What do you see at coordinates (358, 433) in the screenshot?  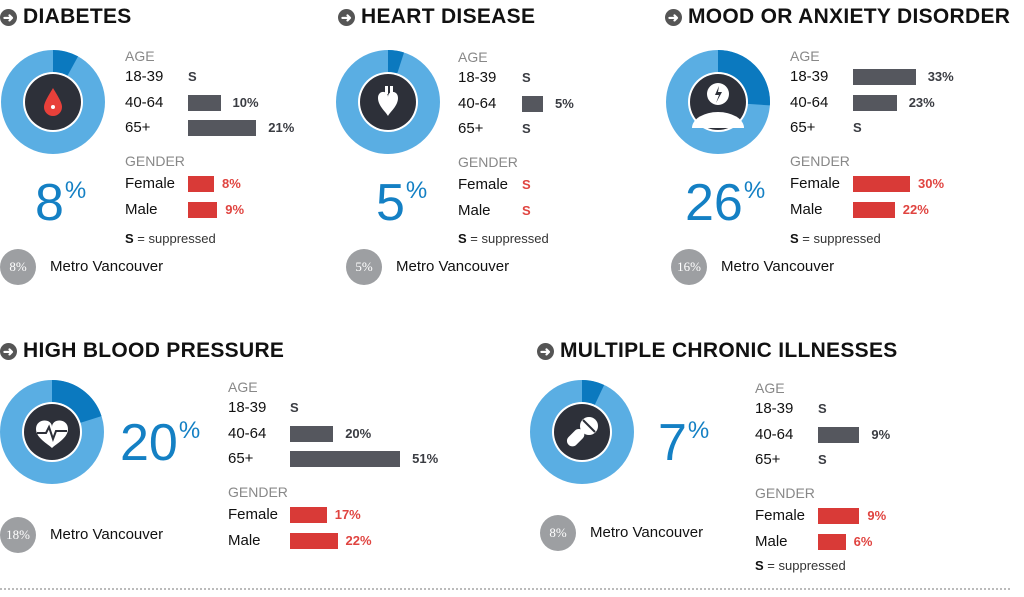 I see `age-value: 20%` at bounding box center [358, 433].